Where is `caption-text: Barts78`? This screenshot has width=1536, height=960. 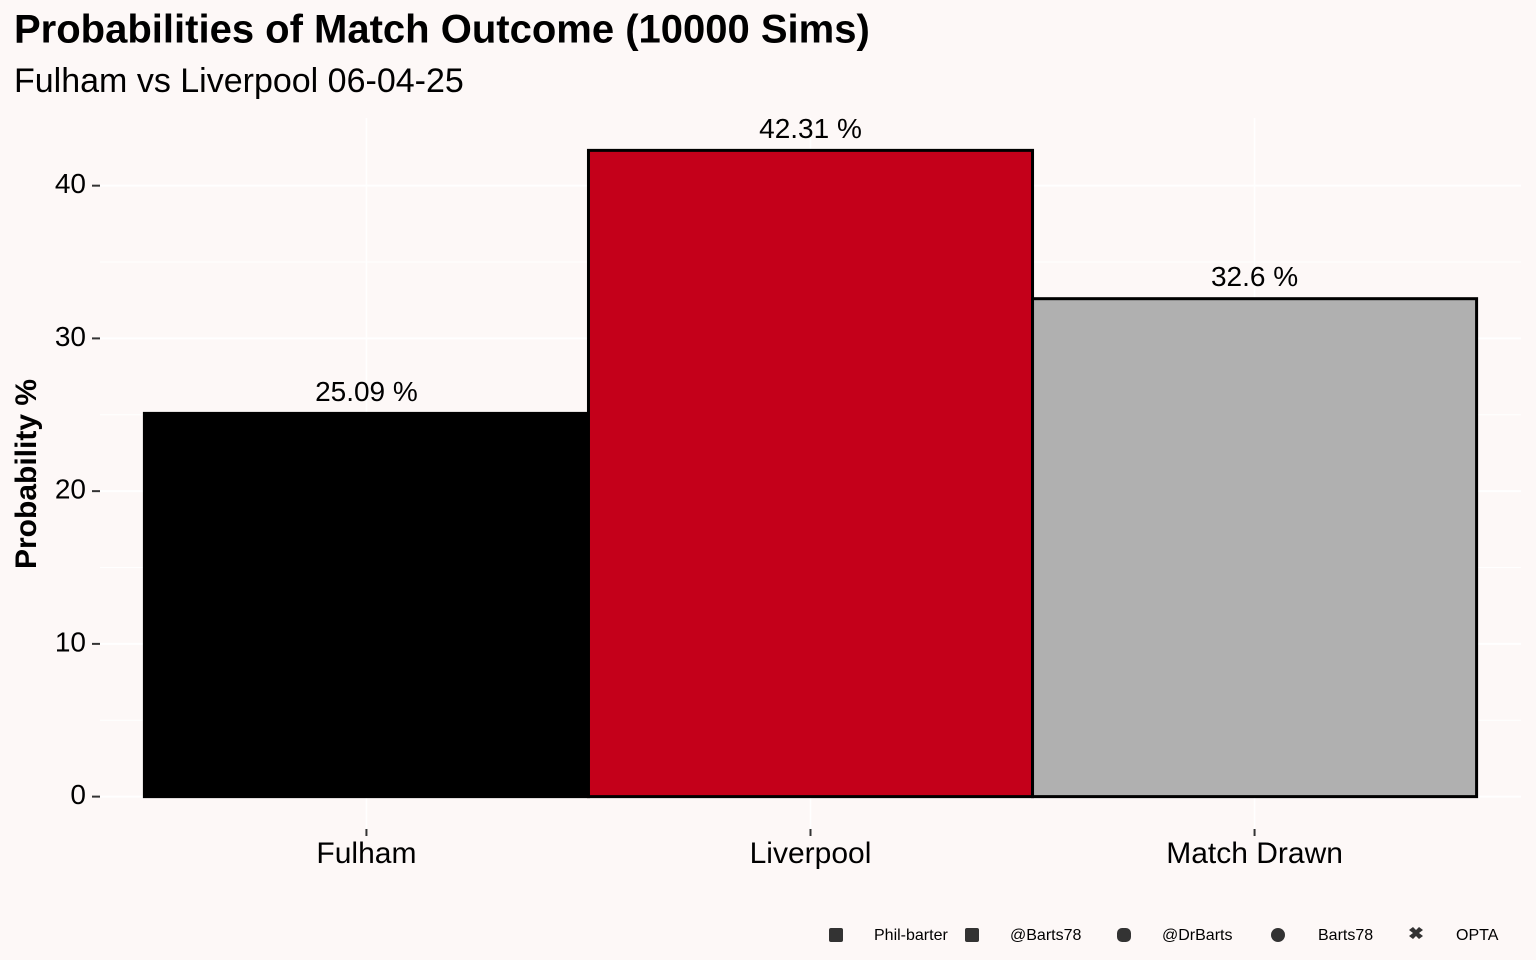
caption-text: Barts78 is located at coordinates (1345, 935).